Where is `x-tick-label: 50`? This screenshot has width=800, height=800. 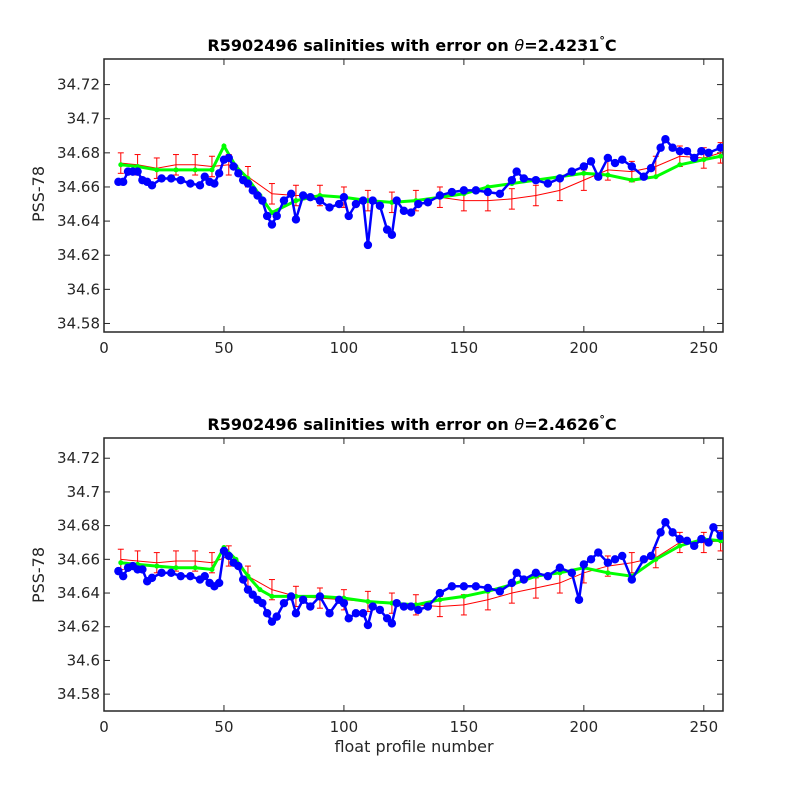
x-tick-label: 50 is located at coordinates (223, 727).